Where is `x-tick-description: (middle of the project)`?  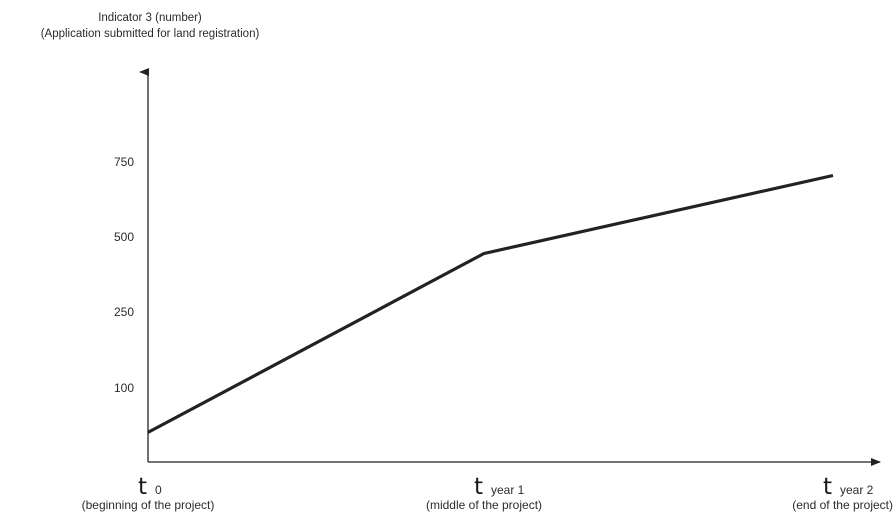 x-tick-description: (middle of the project) is located at coordinates (484, 505).